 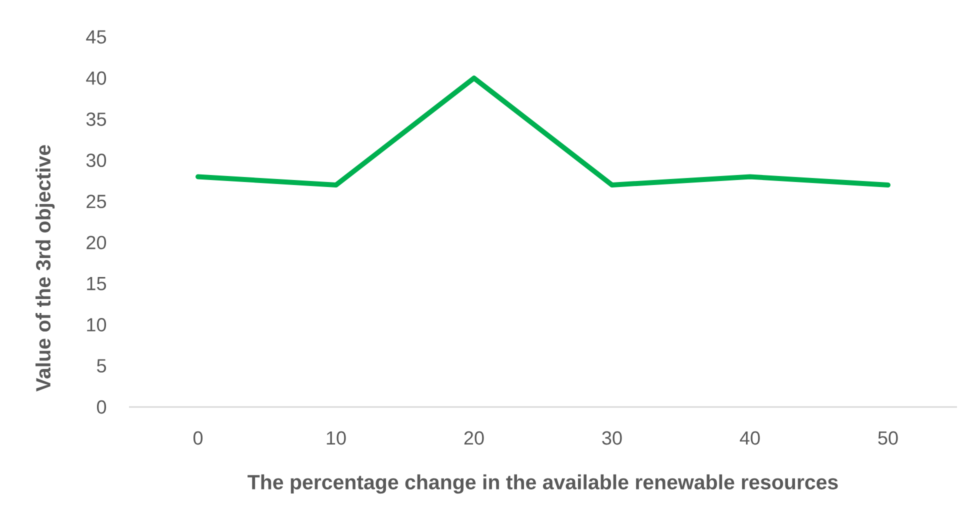 What do you see at coordinates (474, 438) in the screenshot?
I see `x-tick-label: 20` at bounding box center [474, 438].